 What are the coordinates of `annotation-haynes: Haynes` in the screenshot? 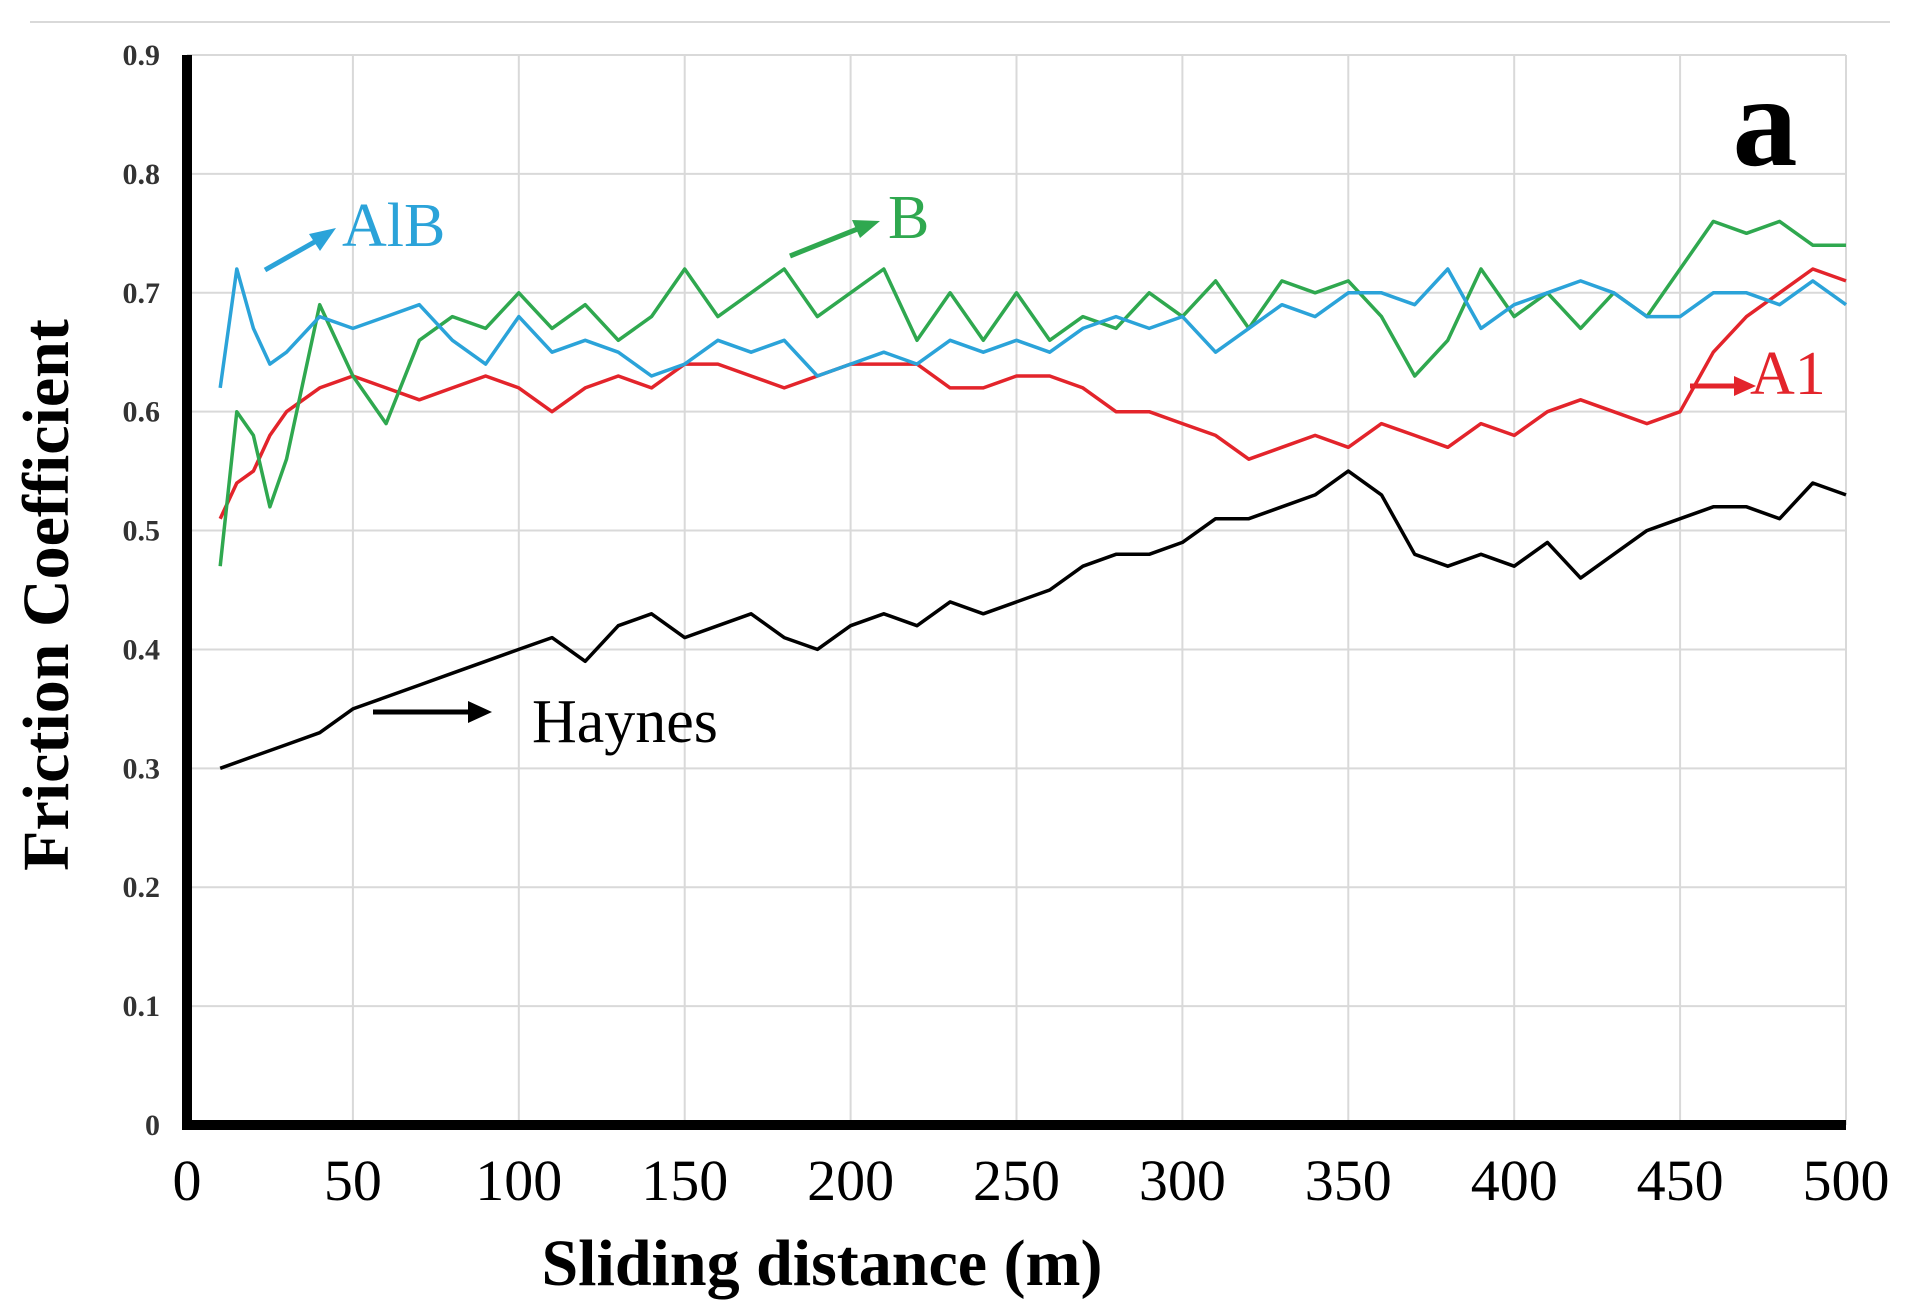 It's located at (545, 722).